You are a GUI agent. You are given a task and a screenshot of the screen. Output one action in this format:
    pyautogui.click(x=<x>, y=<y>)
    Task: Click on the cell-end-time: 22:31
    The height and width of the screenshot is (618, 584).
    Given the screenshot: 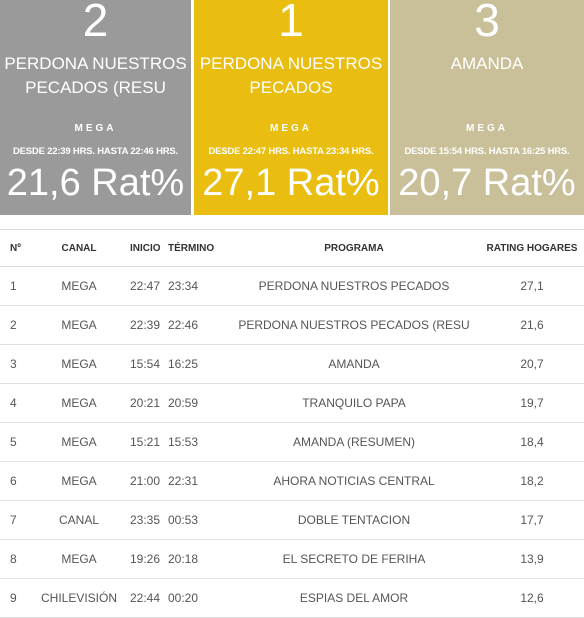 What is the action you would take?
    pyautogui.click(x=198, y=481)
    